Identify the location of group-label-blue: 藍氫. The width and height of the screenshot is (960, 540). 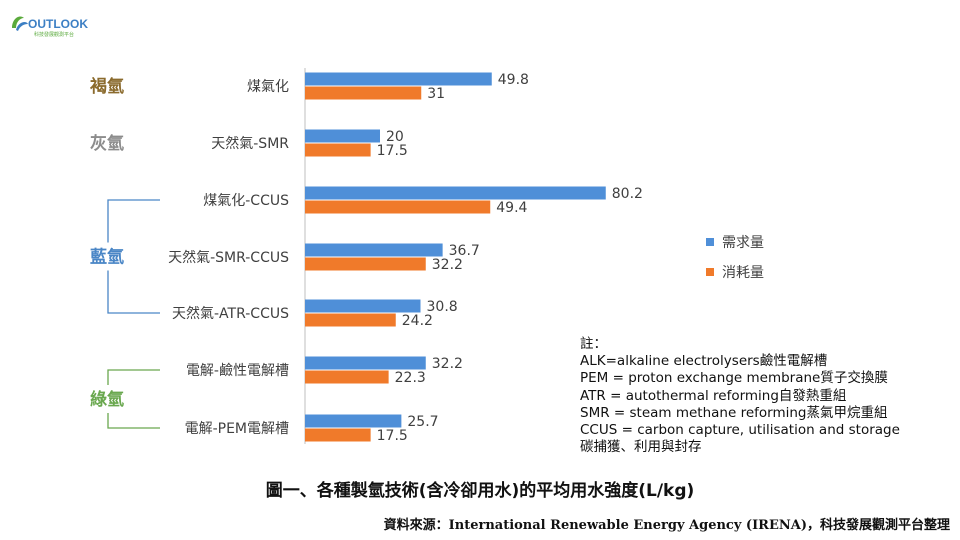
(107, 257).